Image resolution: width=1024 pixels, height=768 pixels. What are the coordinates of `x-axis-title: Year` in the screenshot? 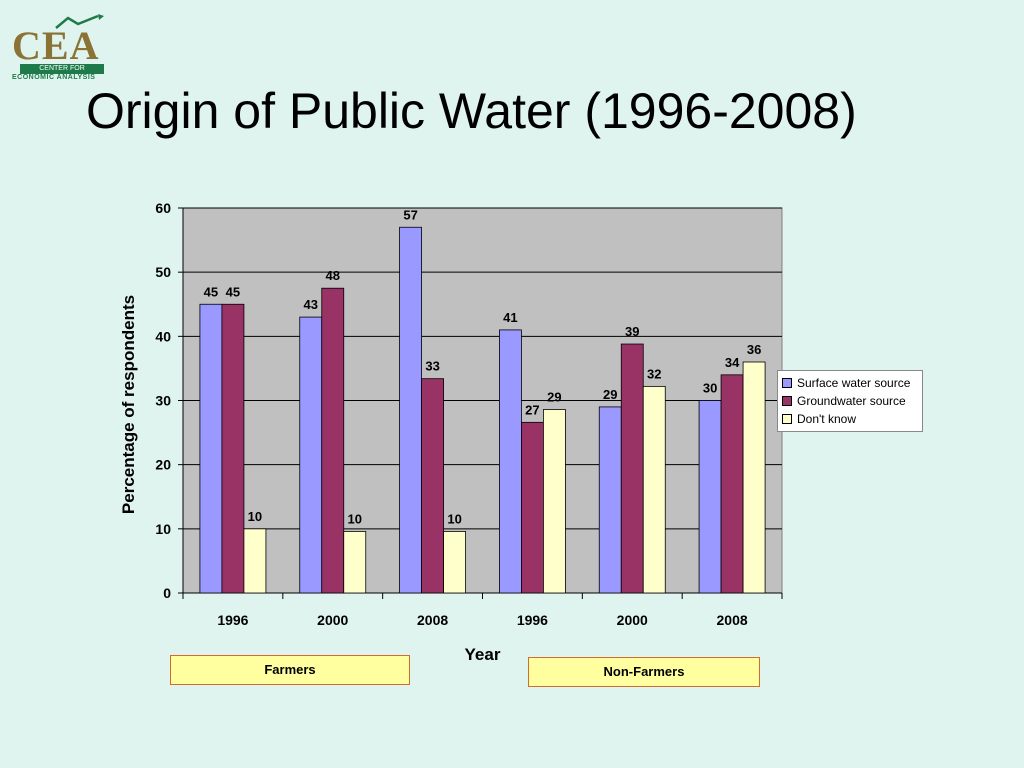 It's located at (483, 654).